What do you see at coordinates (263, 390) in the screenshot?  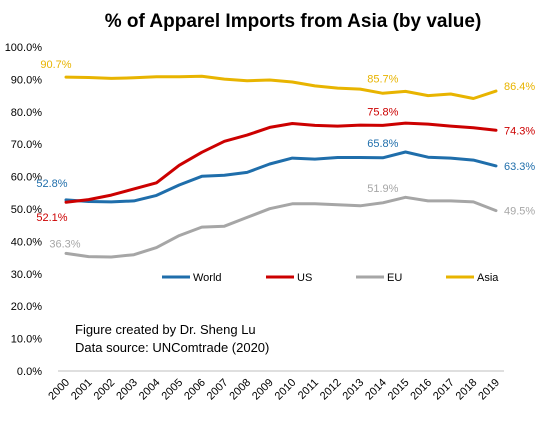 I see `x-tick-label: 2009` at bounding box center [263, 390].